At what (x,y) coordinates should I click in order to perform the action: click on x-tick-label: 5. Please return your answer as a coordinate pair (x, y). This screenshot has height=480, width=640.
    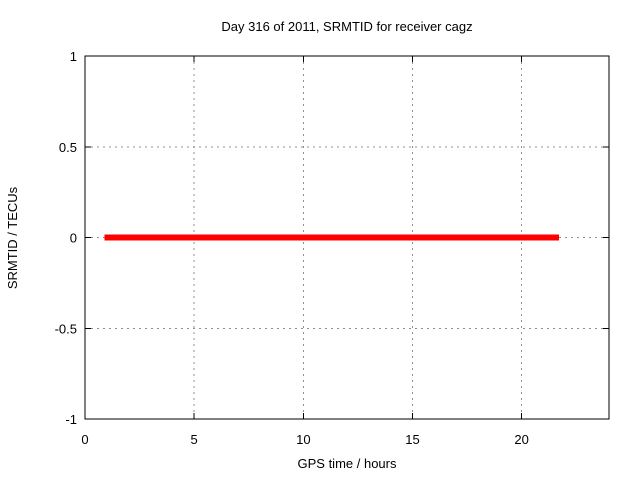
    Looking at the image, I should click on (194, 439).